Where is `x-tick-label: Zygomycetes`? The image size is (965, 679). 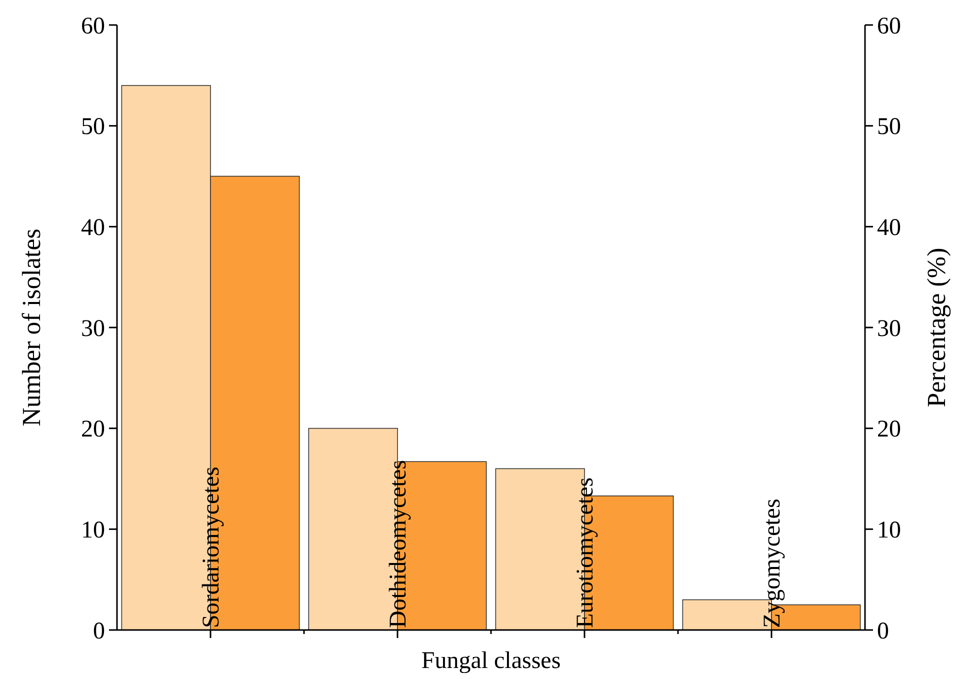
x-tick-label: Zygomycetes is located at coordinates (773, 563).